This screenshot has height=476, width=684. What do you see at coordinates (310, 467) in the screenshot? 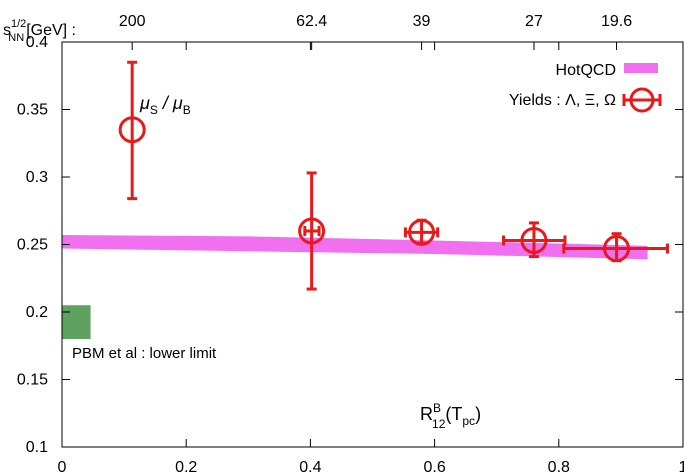
I see `x-tick-label: 0.4` at bounding box center [310, 467].